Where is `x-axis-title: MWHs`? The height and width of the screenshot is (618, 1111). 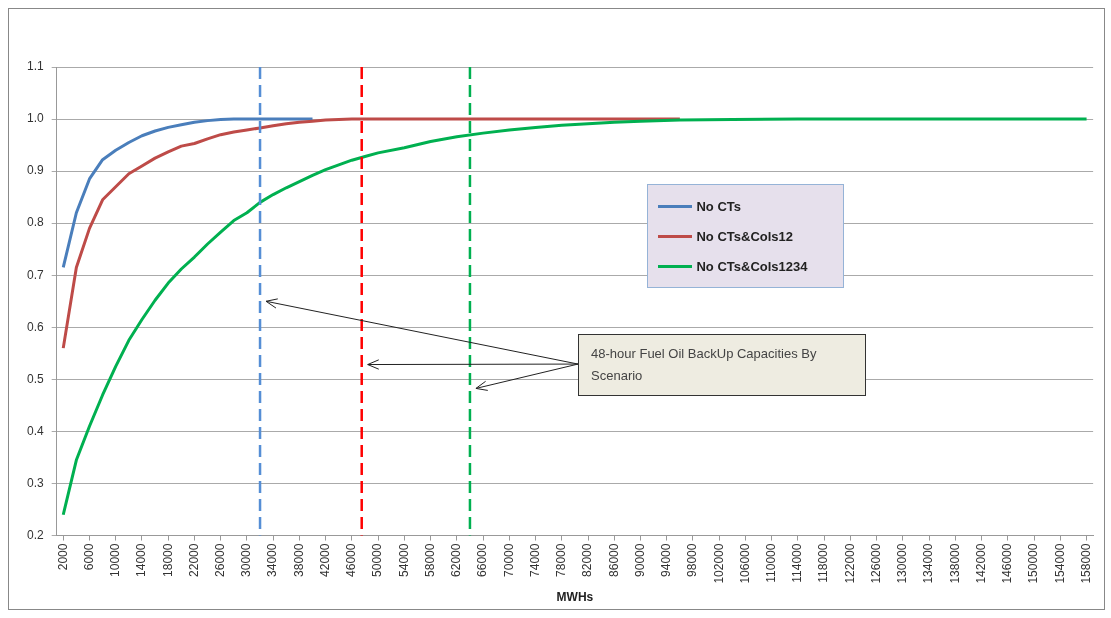
x-axis-title: MWHs is located at coordinates (575, 597).